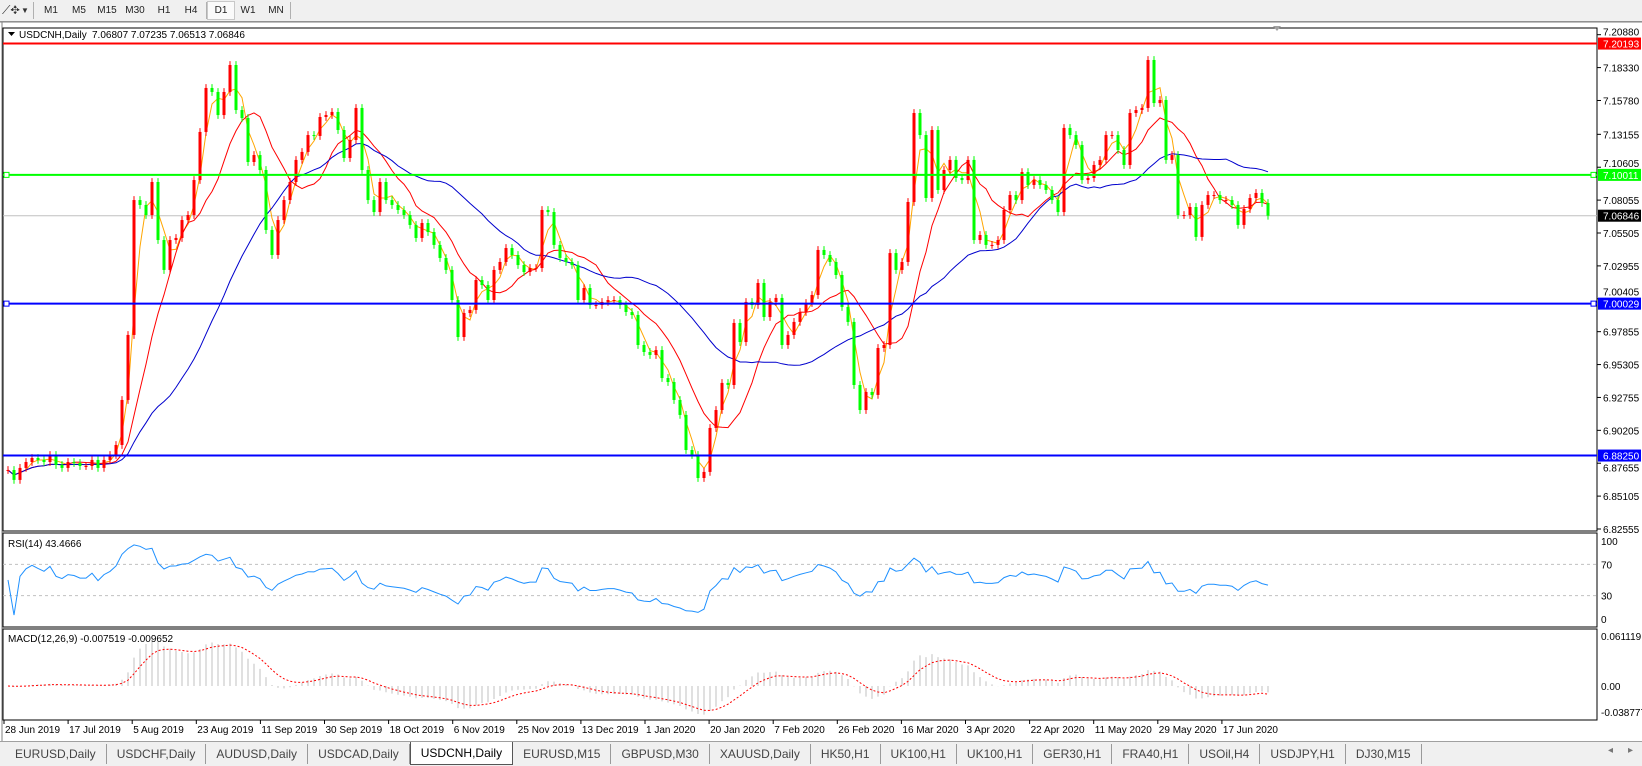  I want to click on timeframe-button-d1: D1, so click(221, 10).